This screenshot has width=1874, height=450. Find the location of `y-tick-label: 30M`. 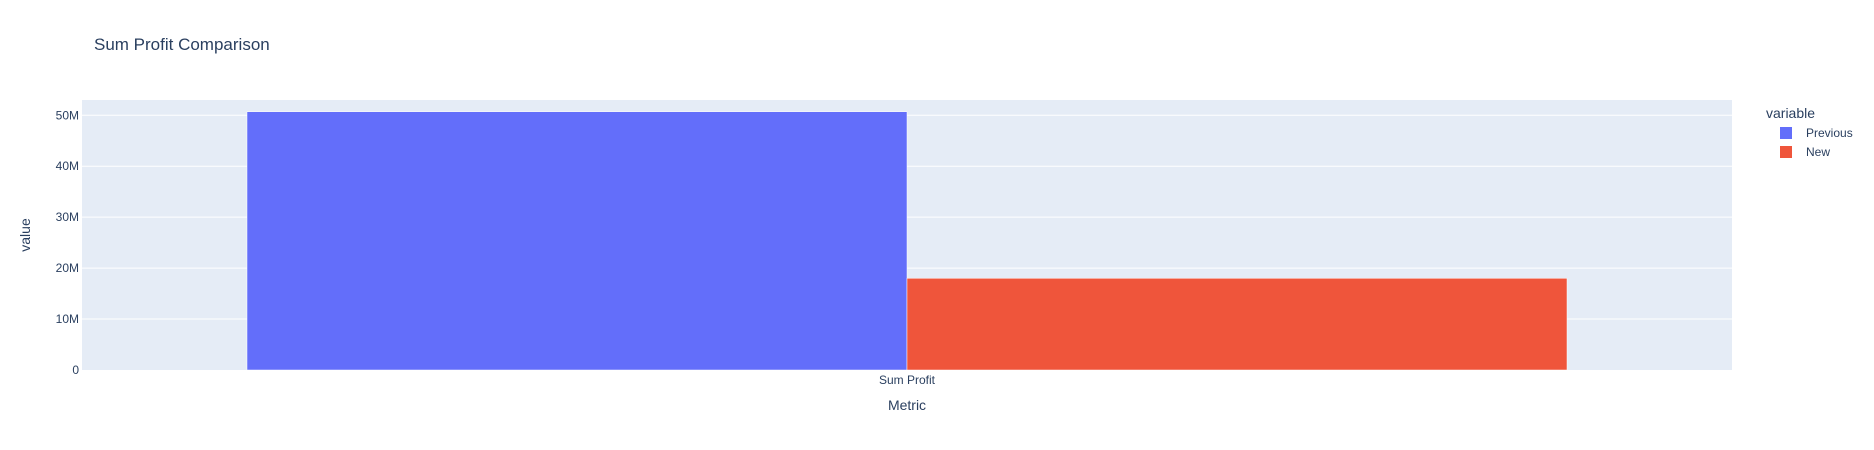

y-tick-label: 30M is located at coordinates (67, 217).